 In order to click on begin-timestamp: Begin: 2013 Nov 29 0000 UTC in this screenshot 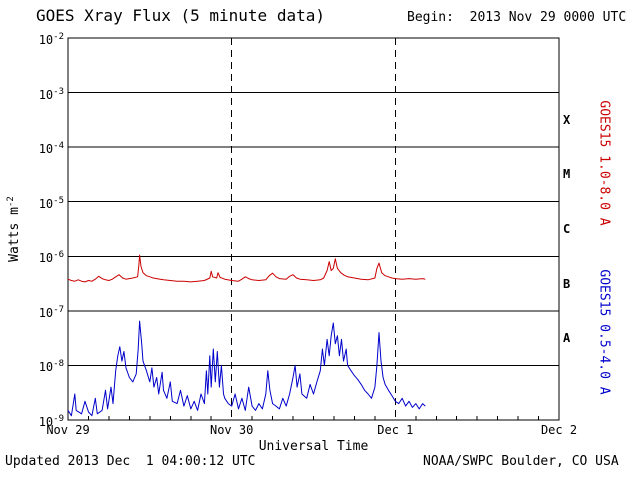, I will do `click(517, 17)`.